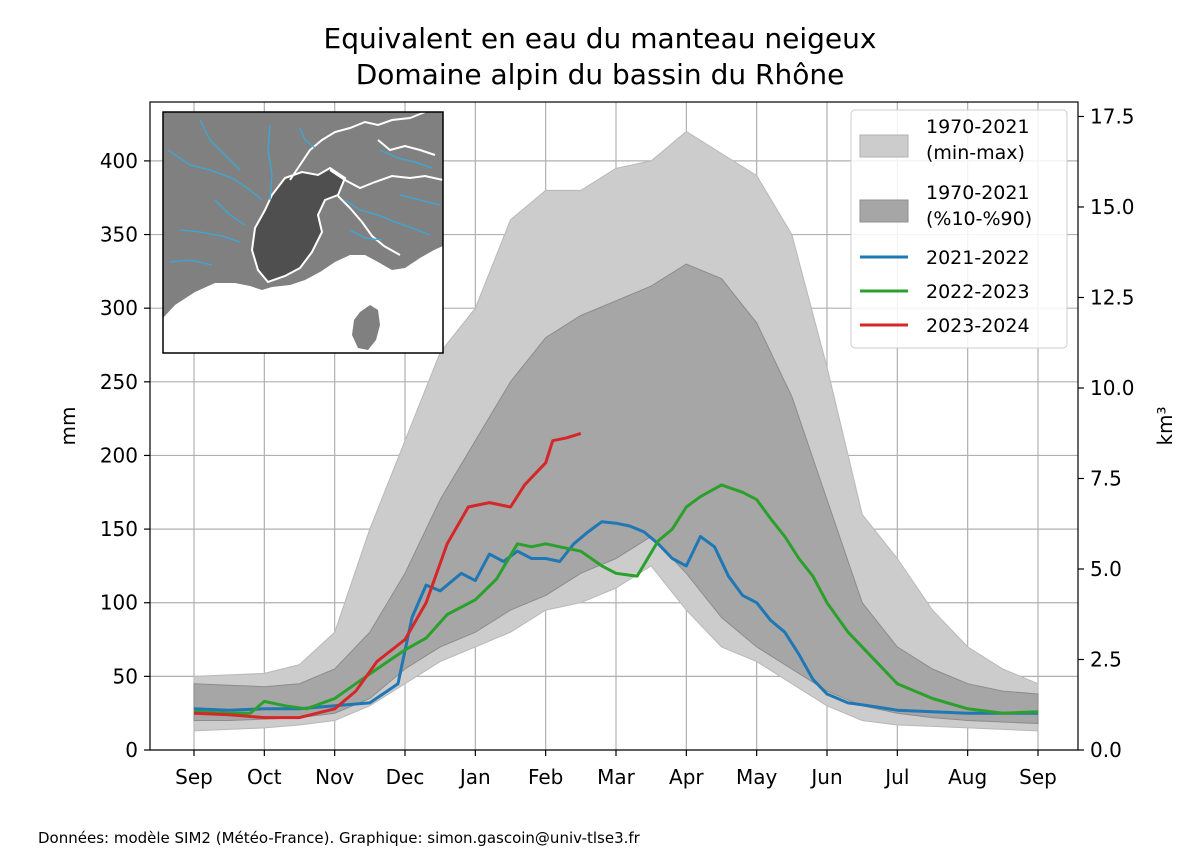 The height and width of the screenshot is (857, 1200). Describe the element at coordinates (119, 235) in the screenshot. I see `y-tick-label: 350` at that location.